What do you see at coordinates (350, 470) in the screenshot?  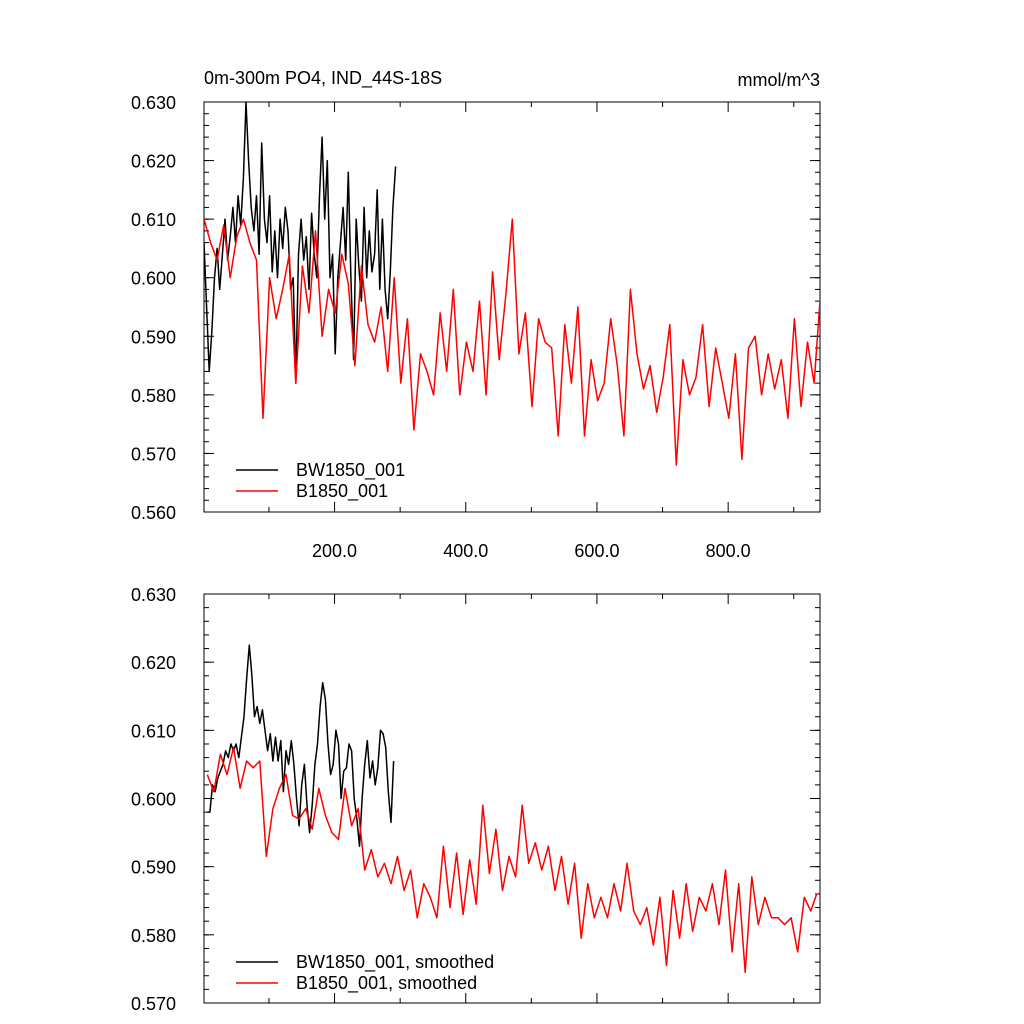 I see `legend-label: BW1850_001` at bounding box center [350, 470].